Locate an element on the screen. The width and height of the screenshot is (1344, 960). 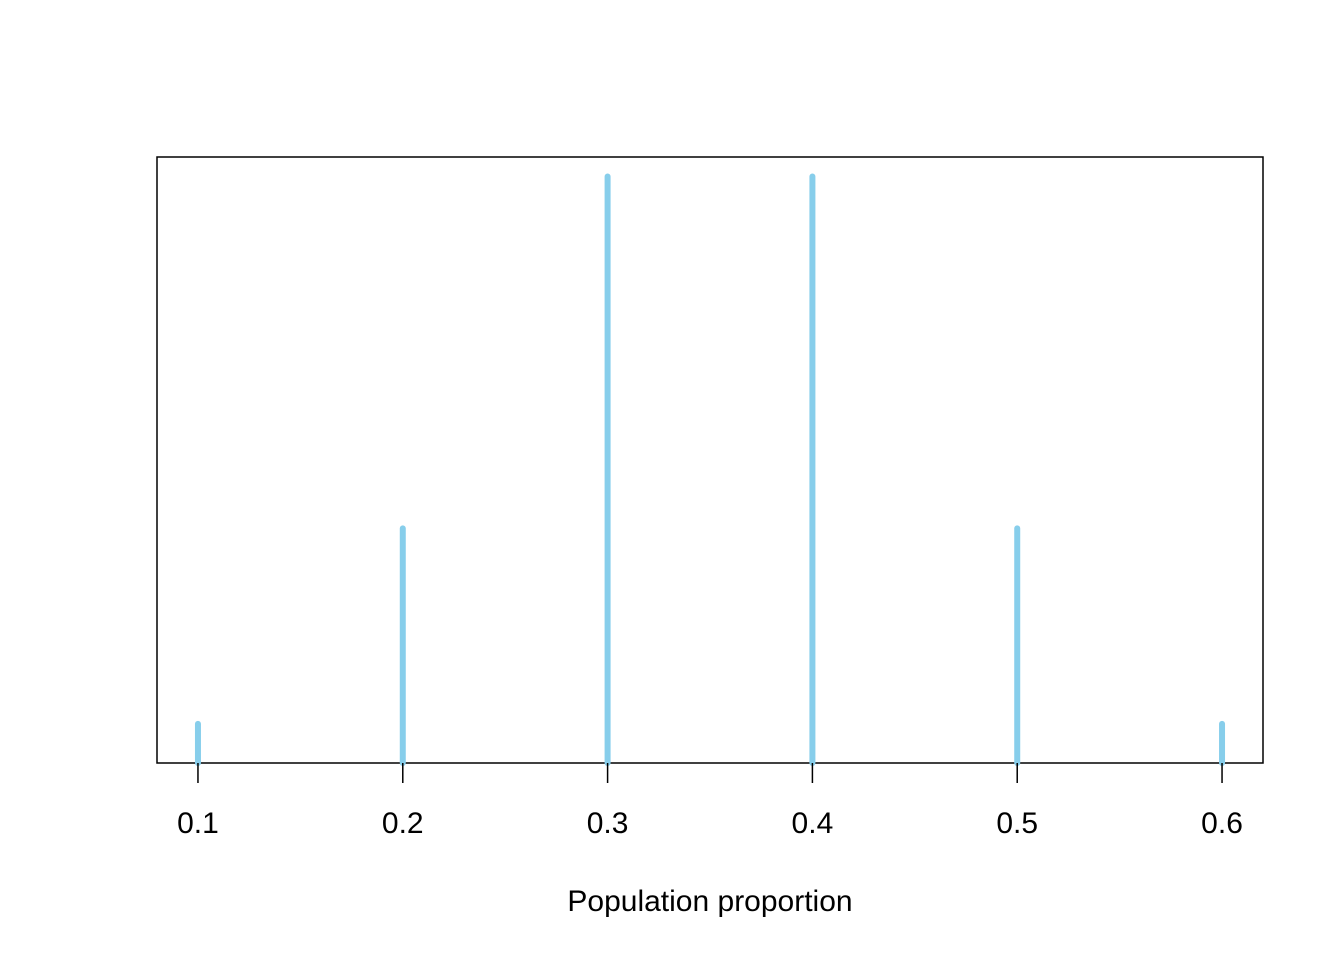
x-tick-label-0.6: 0.6 is located at coordinates (1222, 823).